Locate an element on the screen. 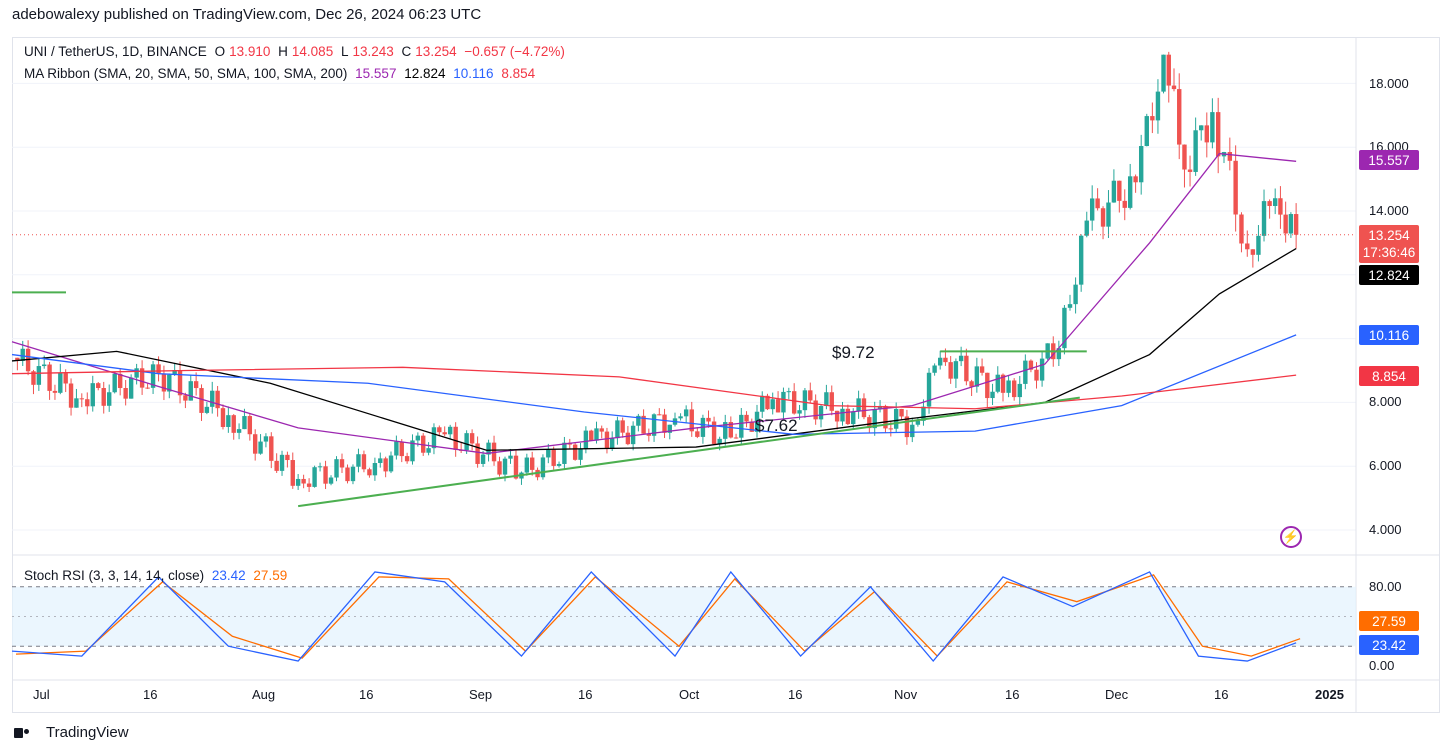  stoch-rsi-label: Stoch RSI (3, 3, 14, 14, close) is located at coordinates (114, 575).